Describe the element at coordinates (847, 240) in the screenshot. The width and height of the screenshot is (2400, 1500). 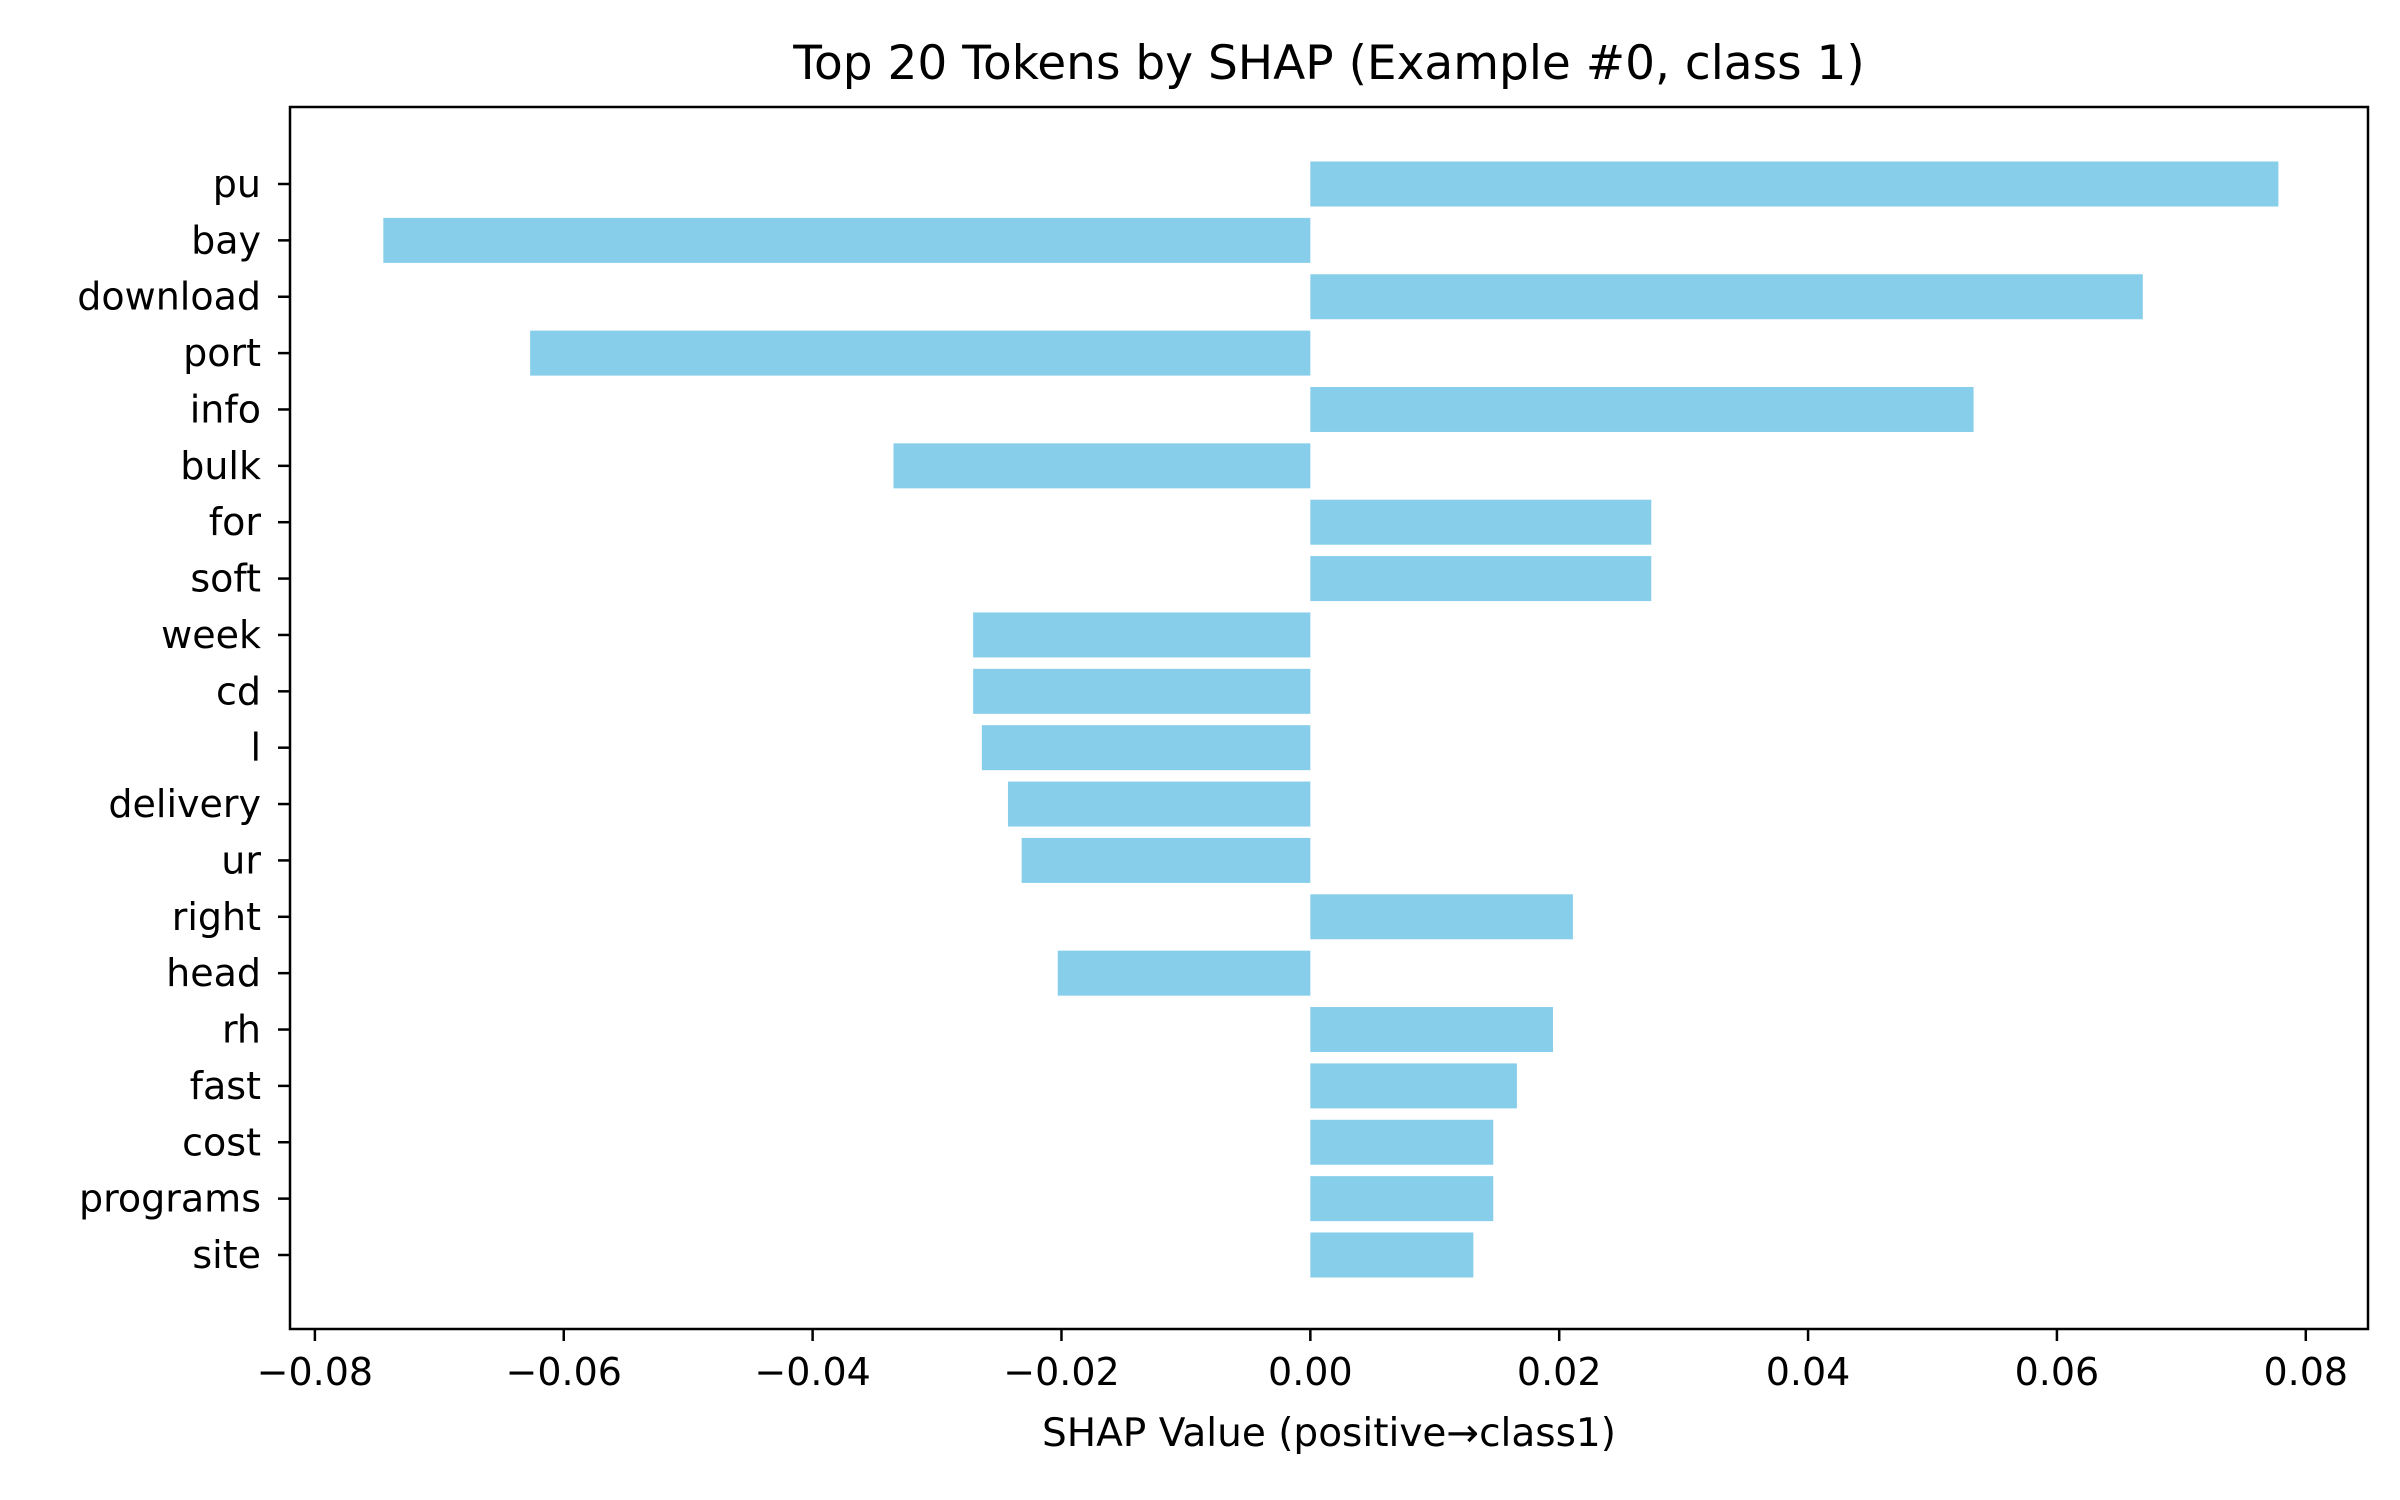
I see `bar-bay` at that location.